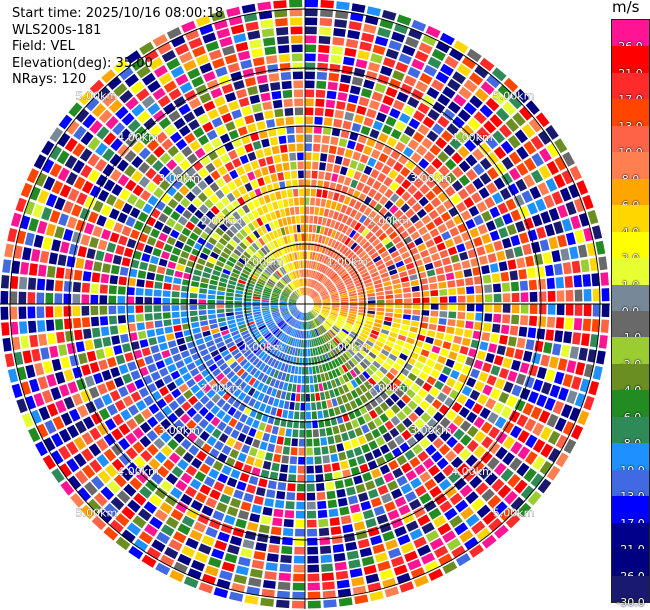 The width and height of the screenshot is (650, 610). I want to click on colorbar-segment: -10.0, so click(630, 460).